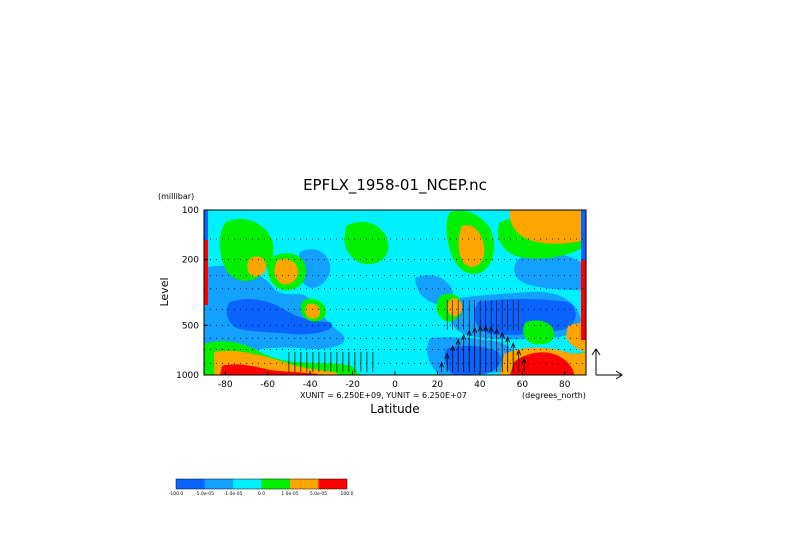  I want to click on x-ticks: -80 -60 -40 -20 0 20 40 60 80, so click(394, 380).